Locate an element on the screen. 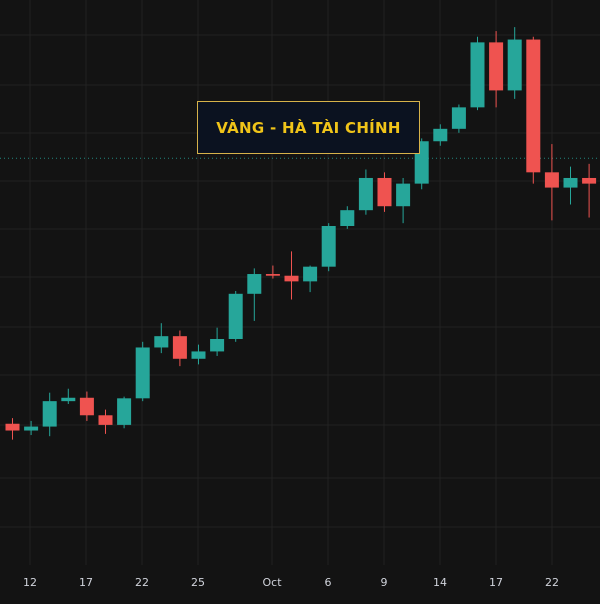 The image size is (600, 604). chart-title-box: VÀNG - HÀ TÀI CHÍNH is located at coordinates (308, 127).